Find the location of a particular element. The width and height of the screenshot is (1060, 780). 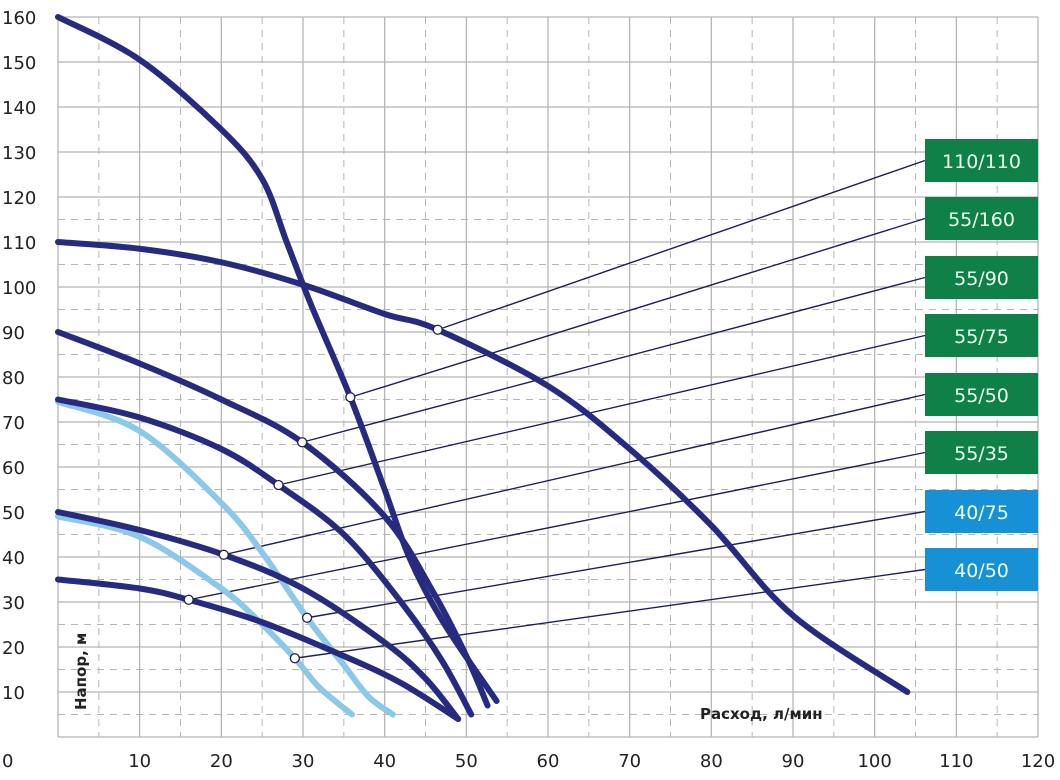

y-tick-label: 140 is located at coordinates (19, 108).